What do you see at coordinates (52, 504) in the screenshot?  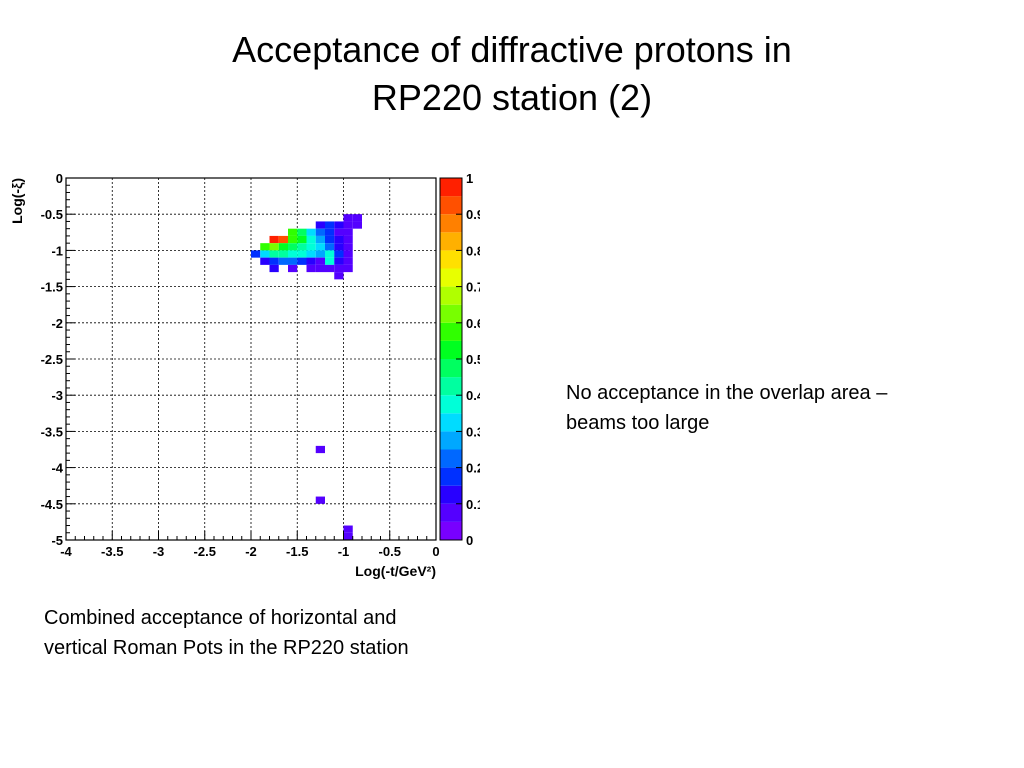 I see `y-tick-label: -4.5` at bounding box center [52, 504].